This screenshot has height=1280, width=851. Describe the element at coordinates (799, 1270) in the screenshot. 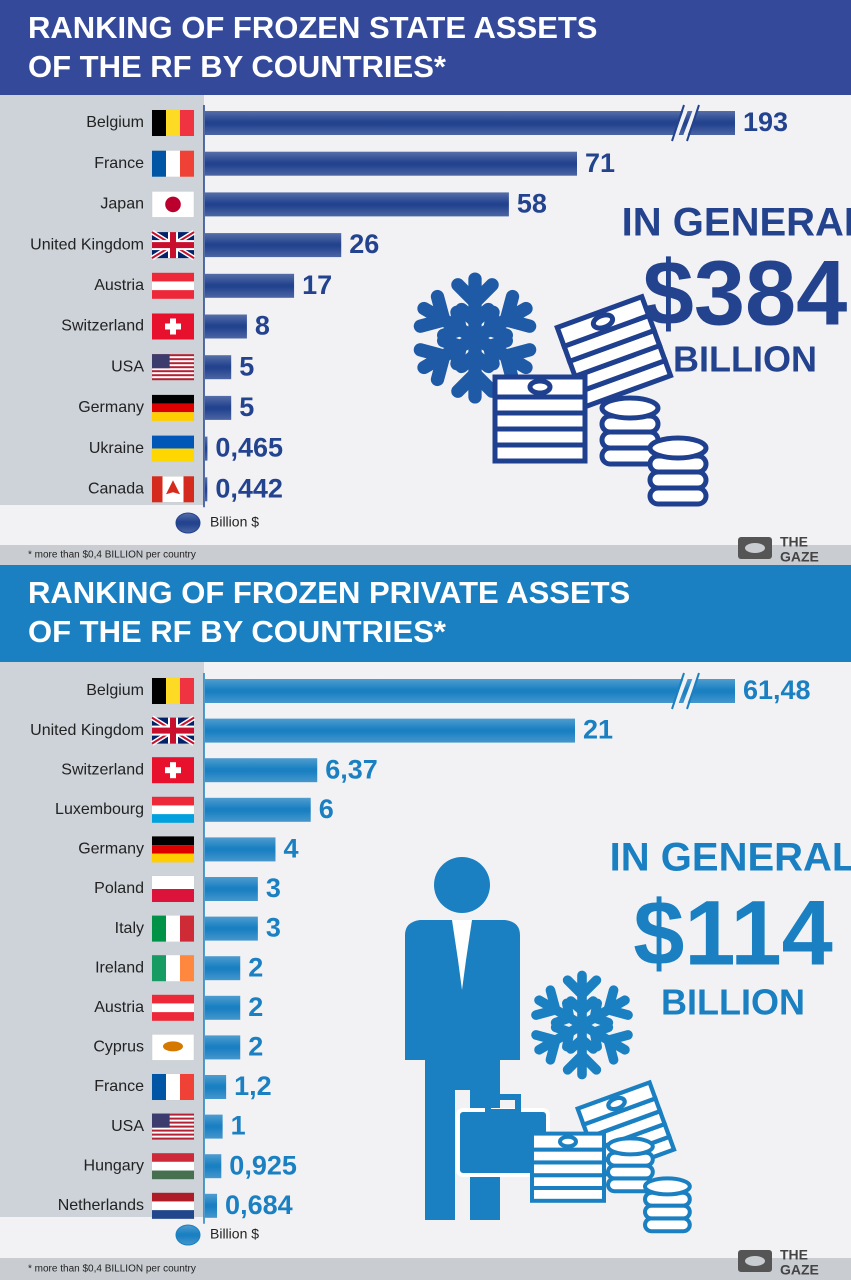

I see `logo-text: GAZE` at that location.